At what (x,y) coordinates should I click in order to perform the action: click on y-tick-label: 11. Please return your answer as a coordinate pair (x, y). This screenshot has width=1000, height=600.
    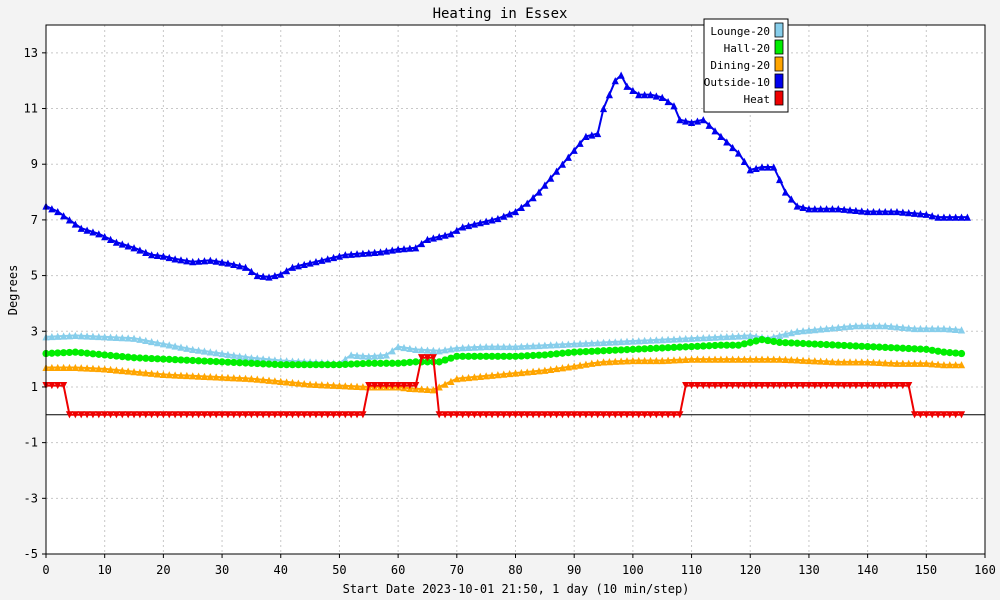
    Looking at the image, I should click on (31, 109).